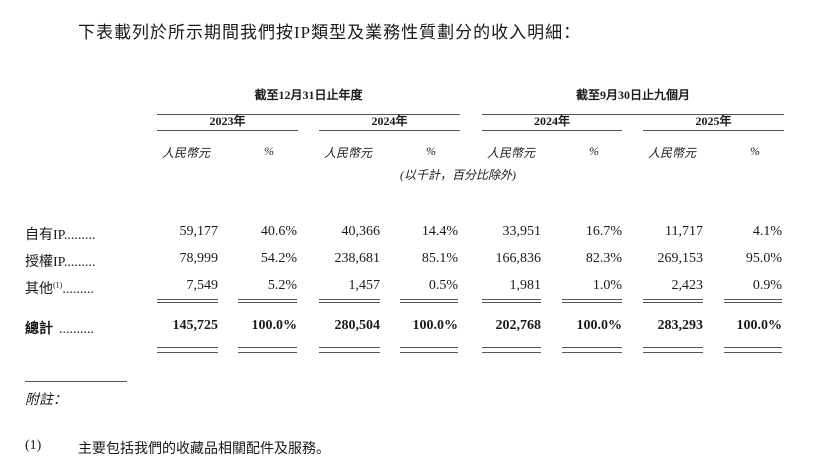  I want to click on table-cell: 95.0%, so click(763, 258).